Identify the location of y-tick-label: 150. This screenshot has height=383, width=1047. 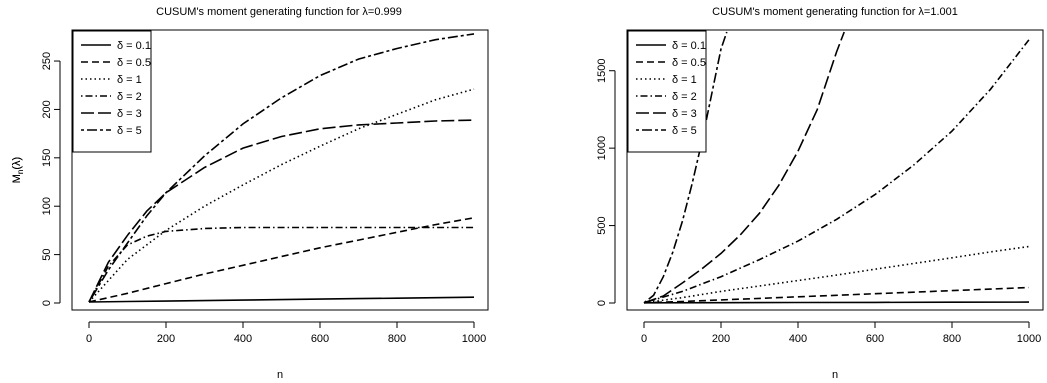
(47, 158).